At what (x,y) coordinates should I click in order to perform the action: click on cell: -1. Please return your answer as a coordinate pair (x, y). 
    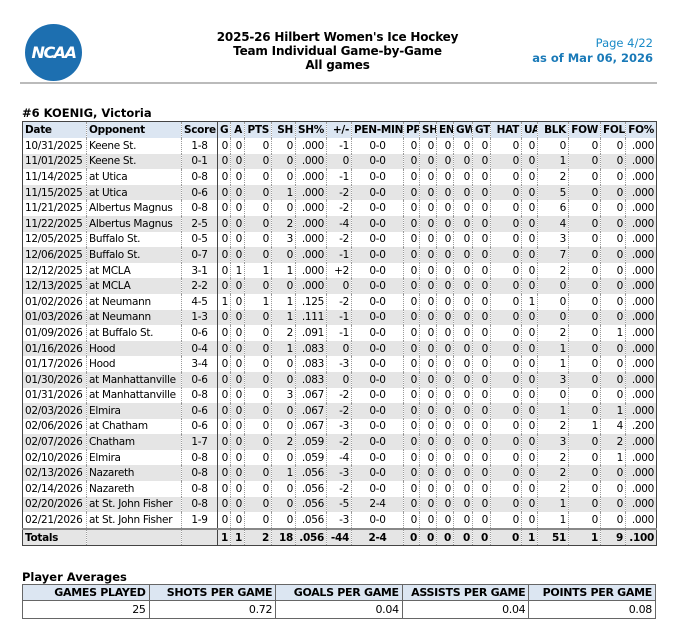
    Looking at the image, I should click on (339, 146).